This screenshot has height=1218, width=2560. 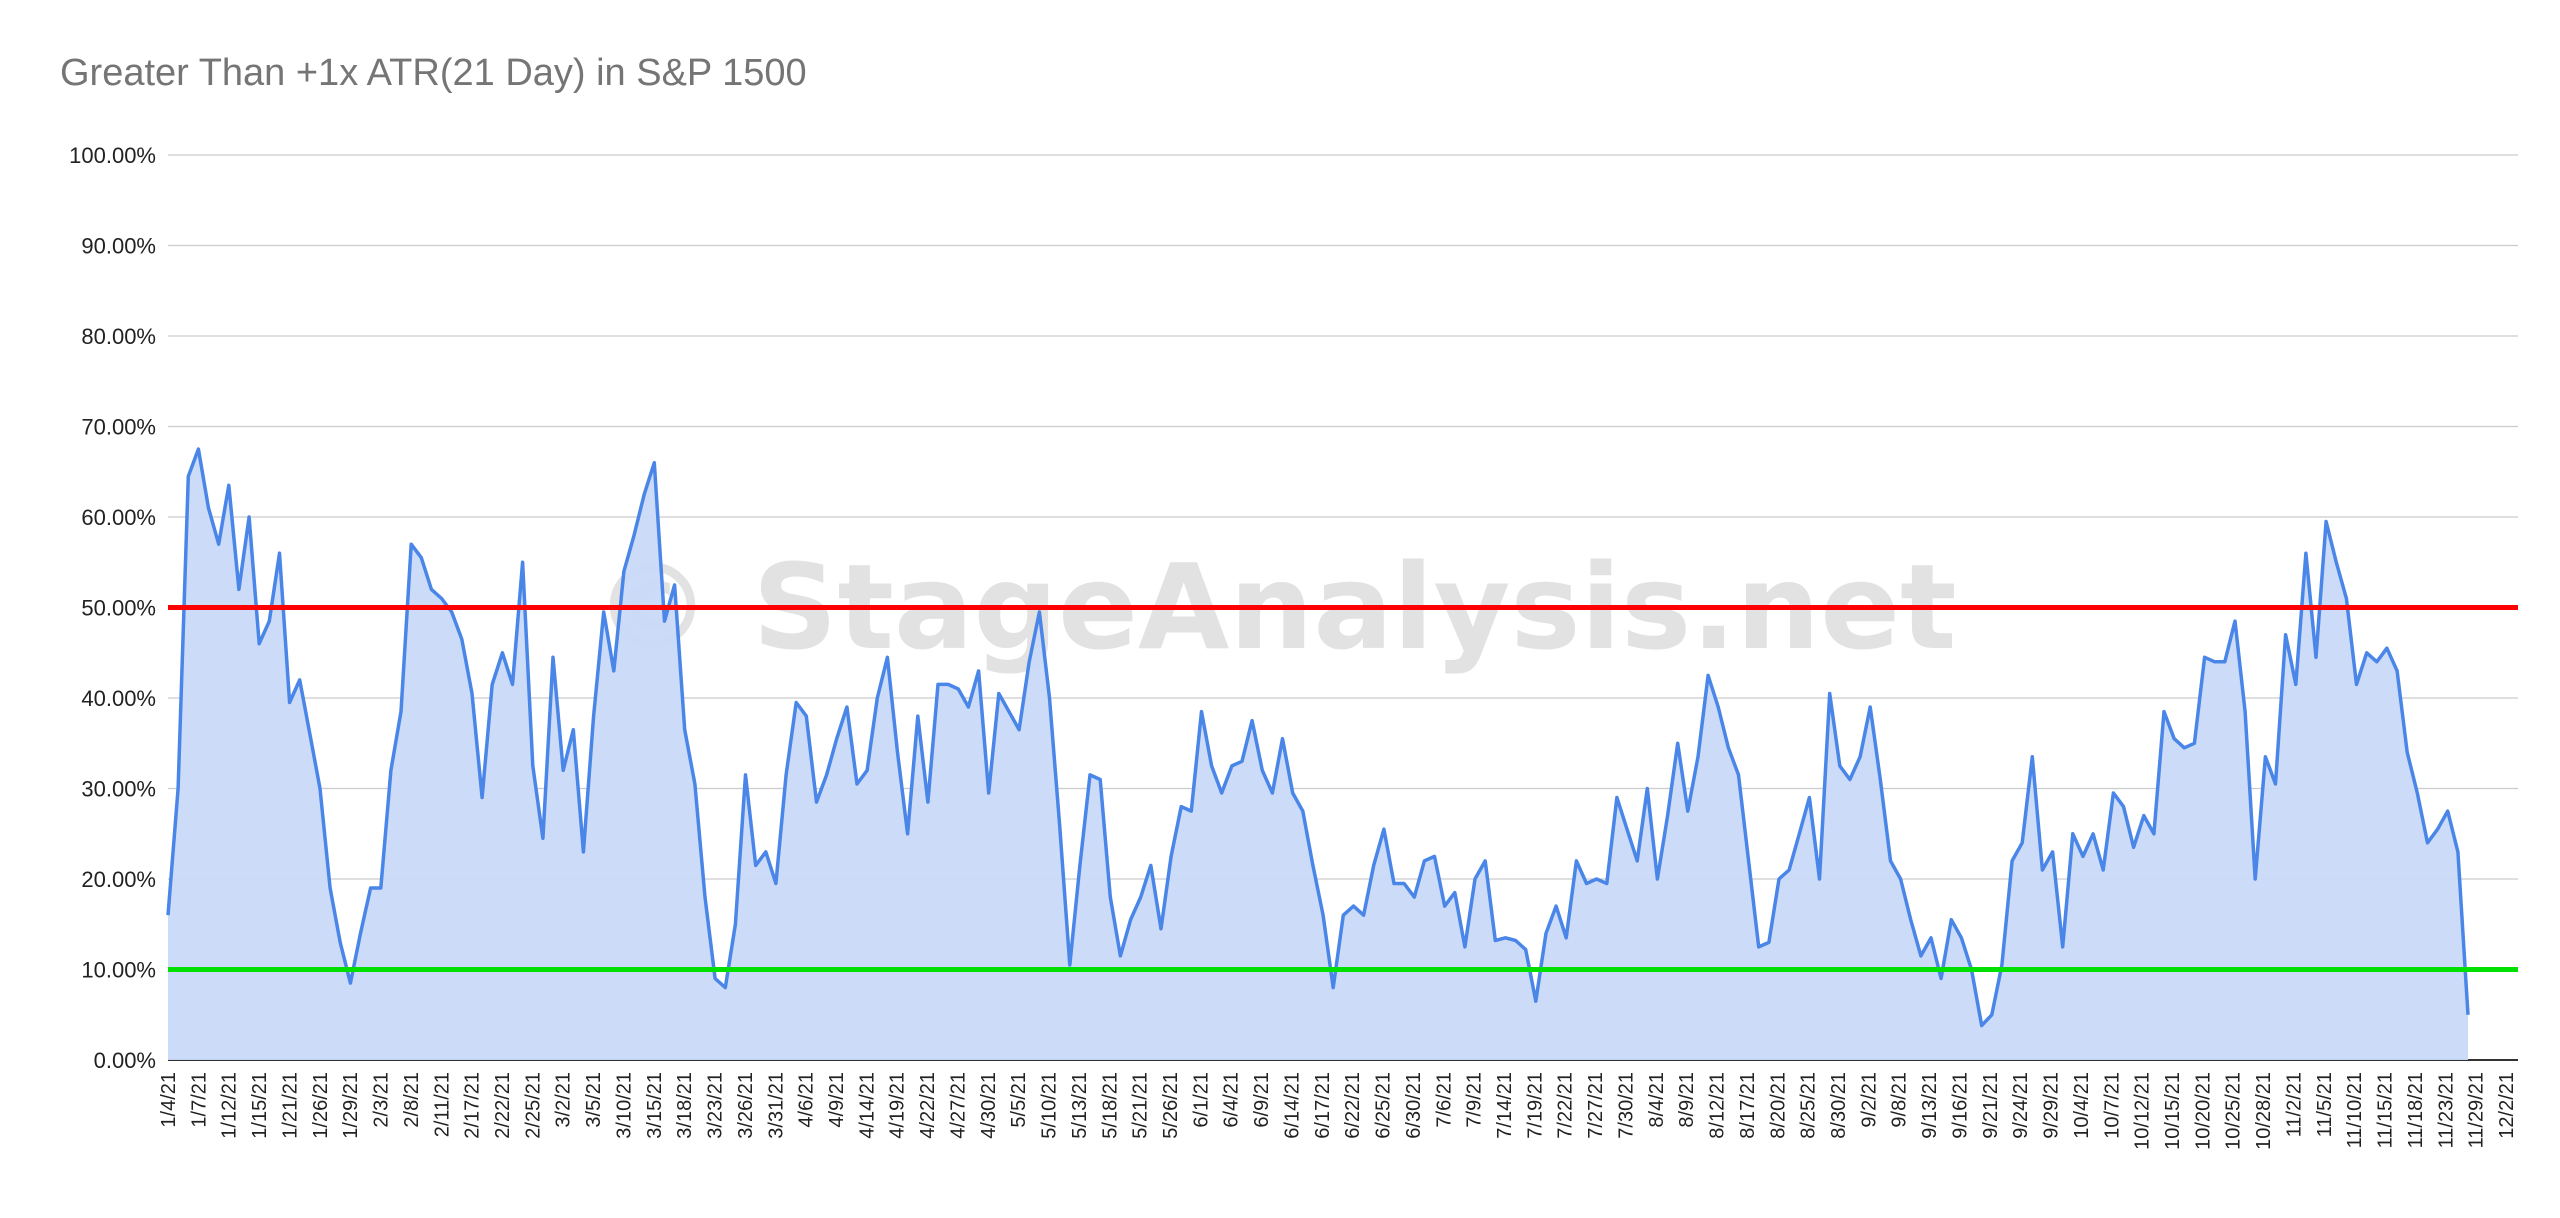 I want to click on x-tick-label: 7/6/21, so click(x=1444, y=1100).